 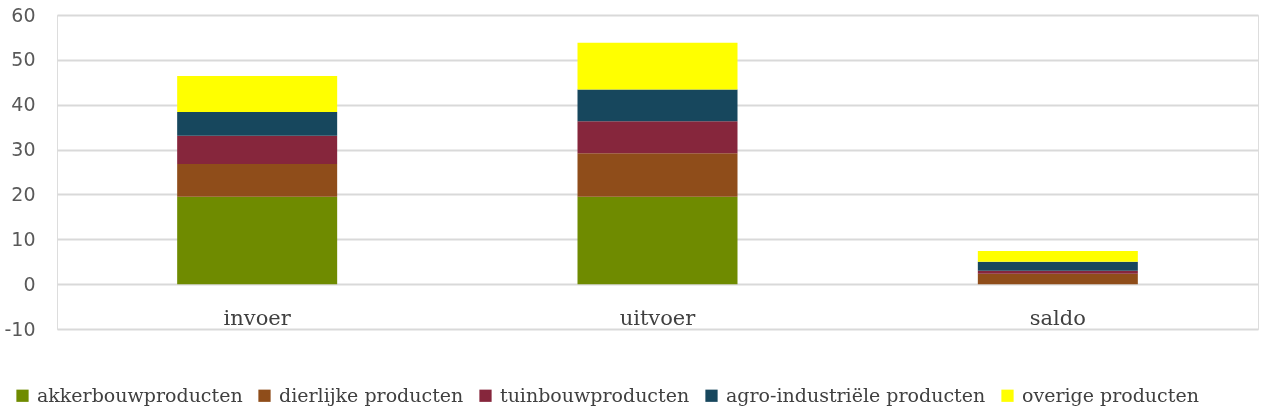 What do you see at coordinates (23, 59) in the screenshot?
I see `y-tick-label: 50` at bounding box center [23, 59].